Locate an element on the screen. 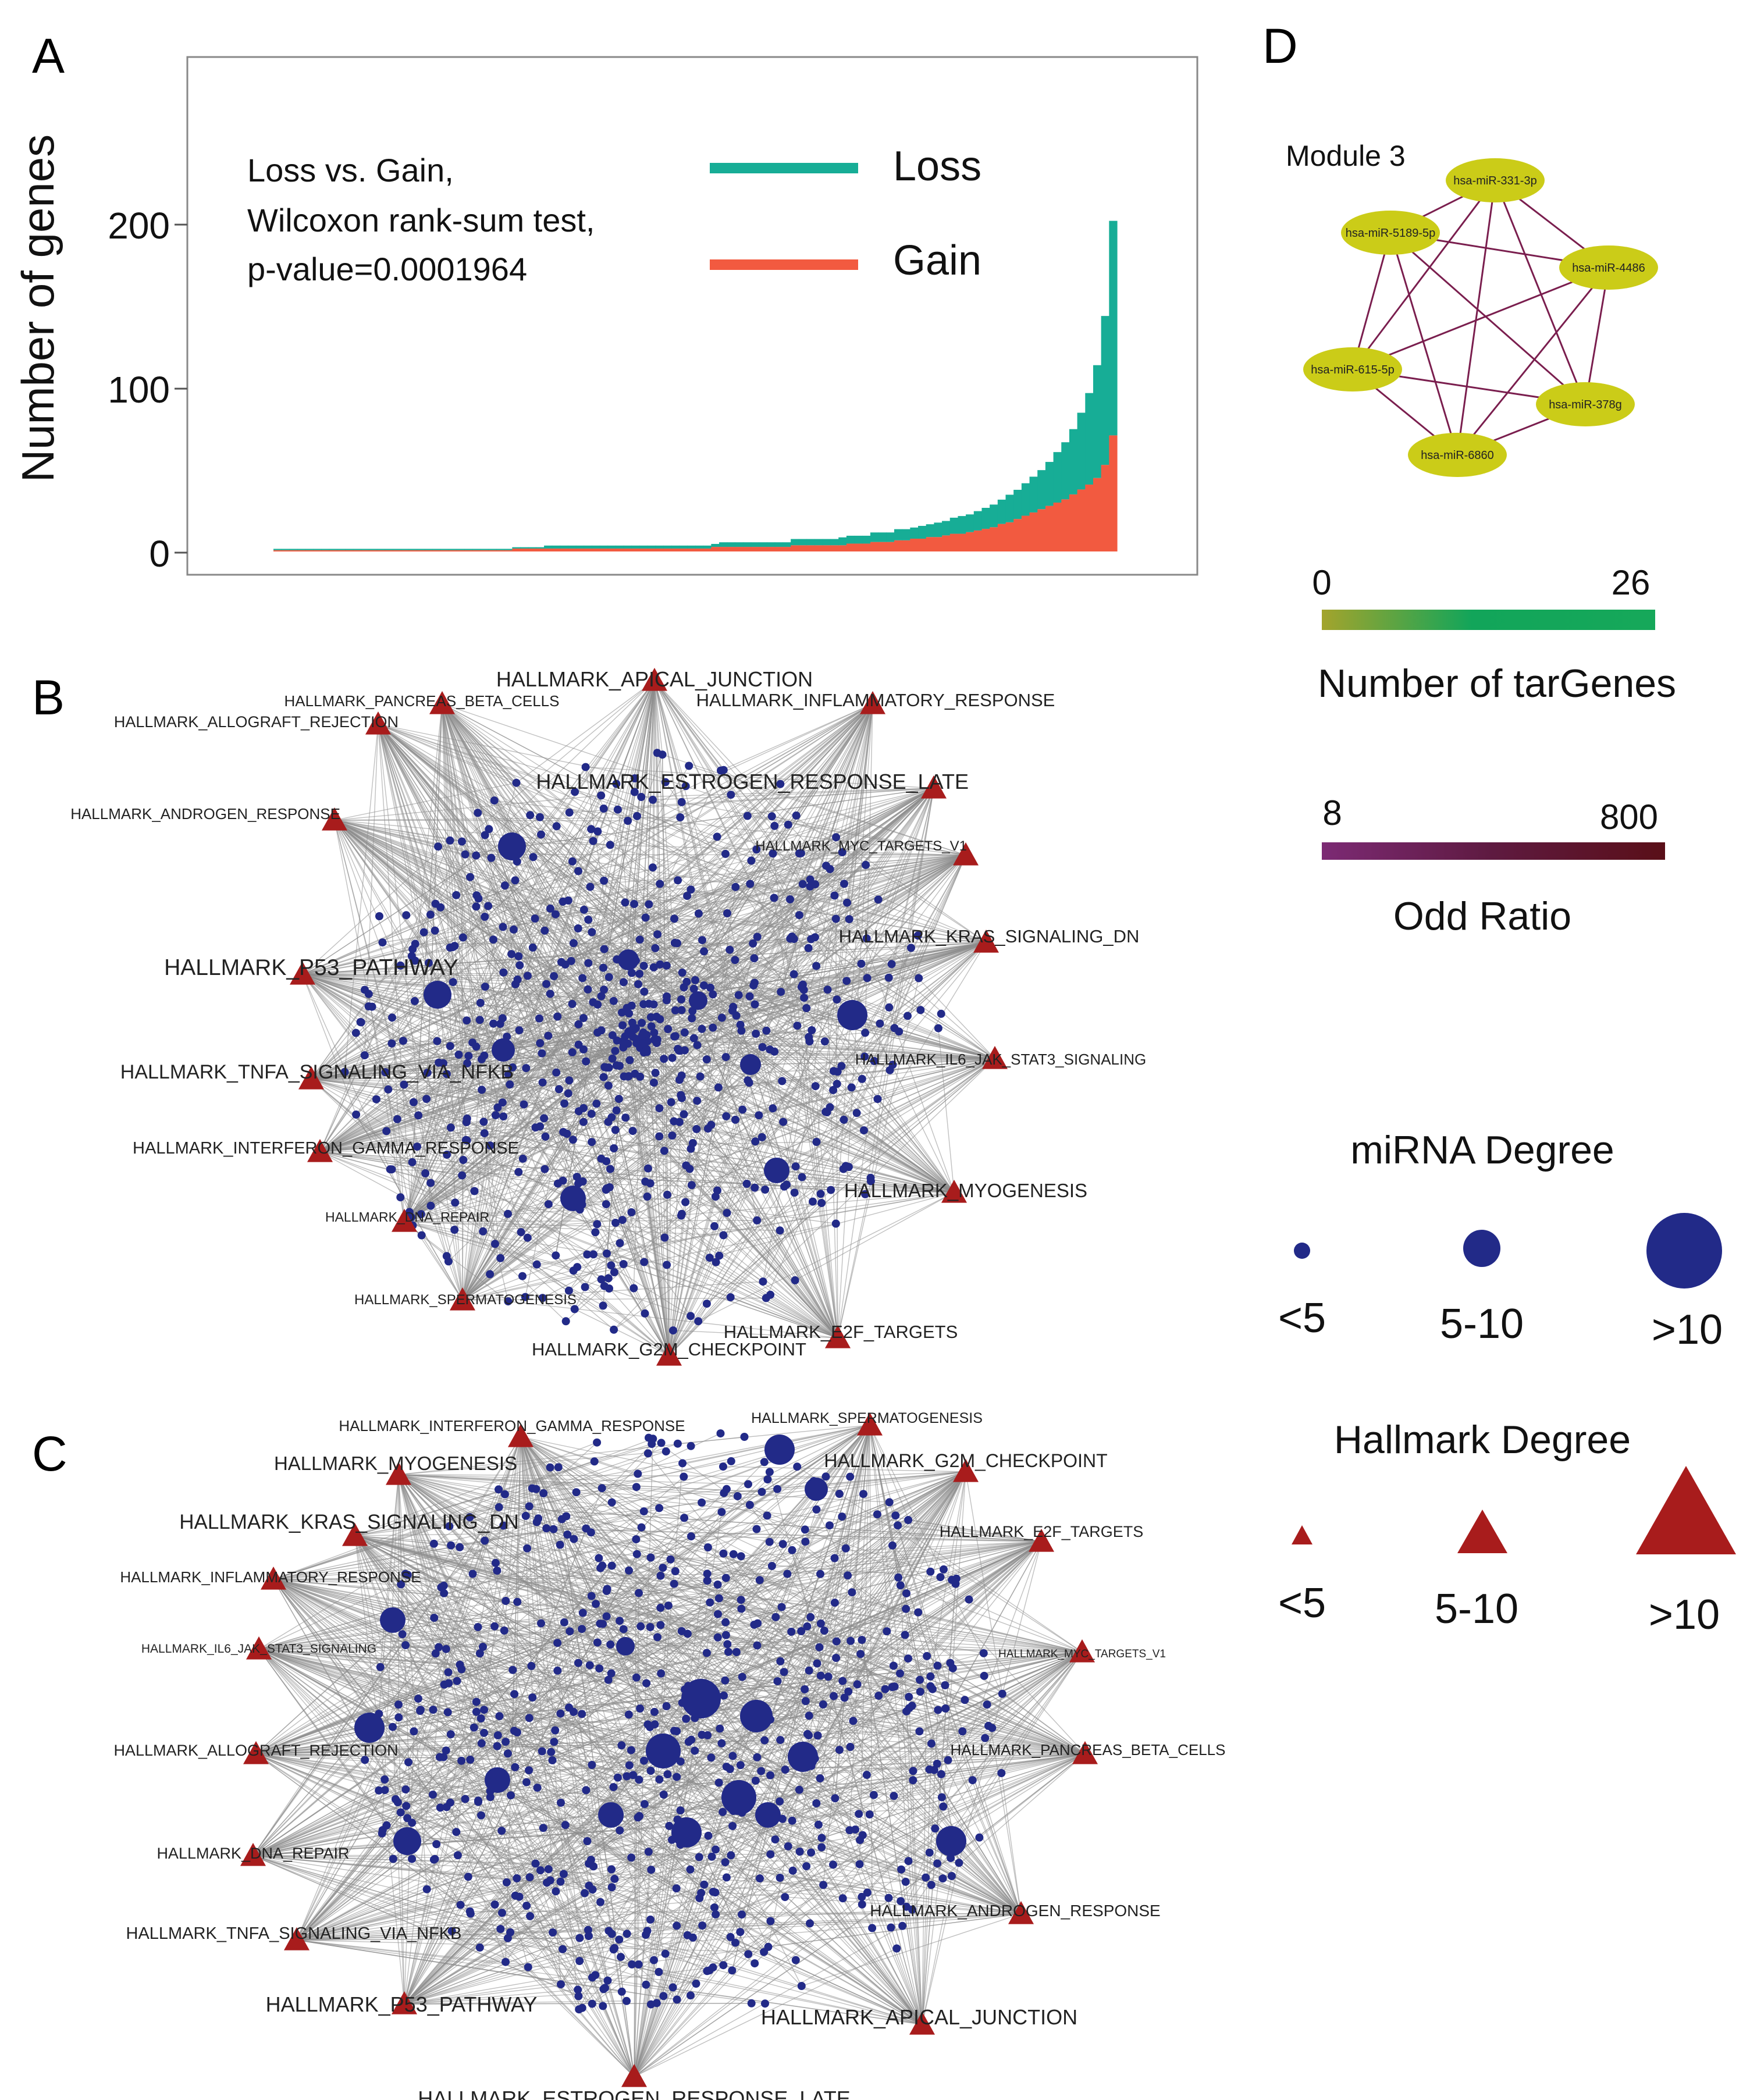 The width and height of the screenshot is (1750, 2100). hallmark-label: HALLMARK_SPERMATOGENESIS is located at coordinates (867, 1418).